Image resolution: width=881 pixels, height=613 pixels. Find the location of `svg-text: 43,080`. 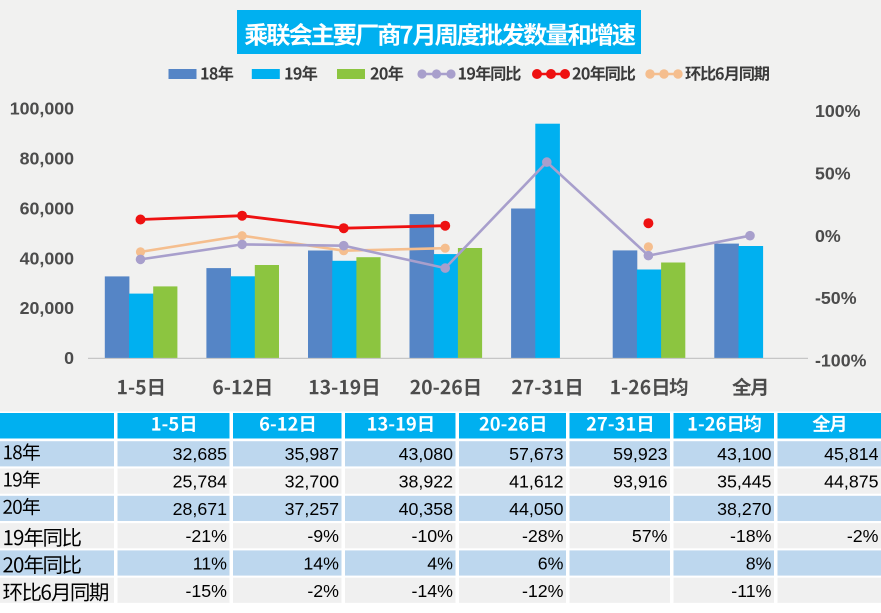

svg-text: 43,080 is located at coordinates (426, 454).